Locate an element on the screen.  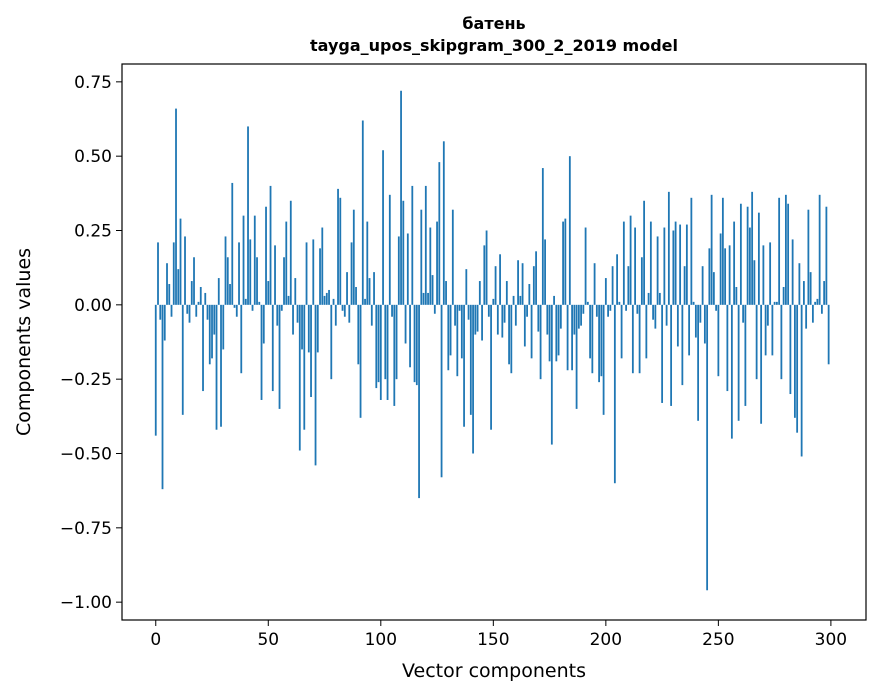
x-tick-label: 150 is located at coordinates (493, 640).